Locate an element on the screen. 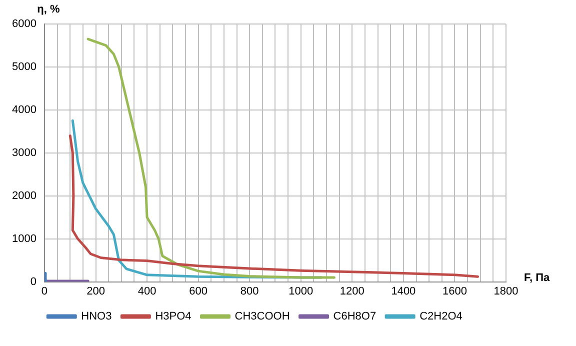 Image resolution: width=576 pixels, height=346 pixels. legend-label: C2H2O4 is located at coordinates (441, 316).